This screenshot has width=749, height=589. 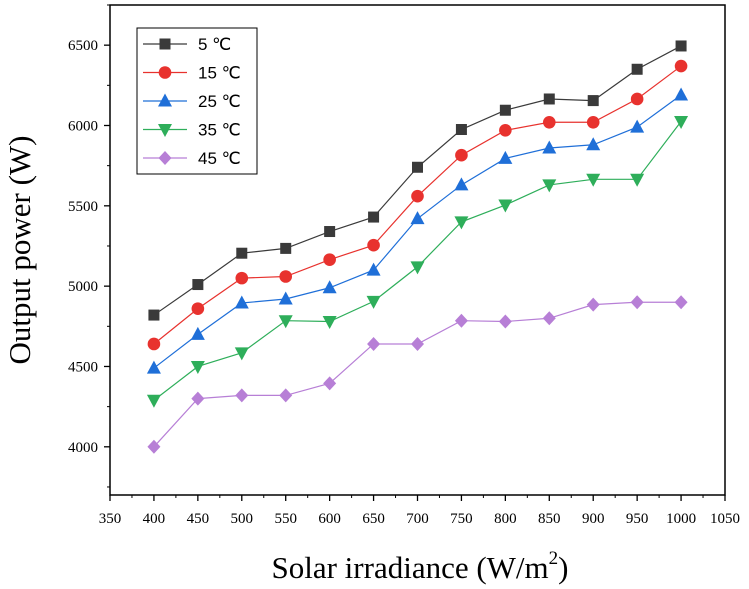 What do you see at coordinates (219, 158) in the screenshot?
I see `legend-label: 45 ℃` at bounding box center [219, 158].